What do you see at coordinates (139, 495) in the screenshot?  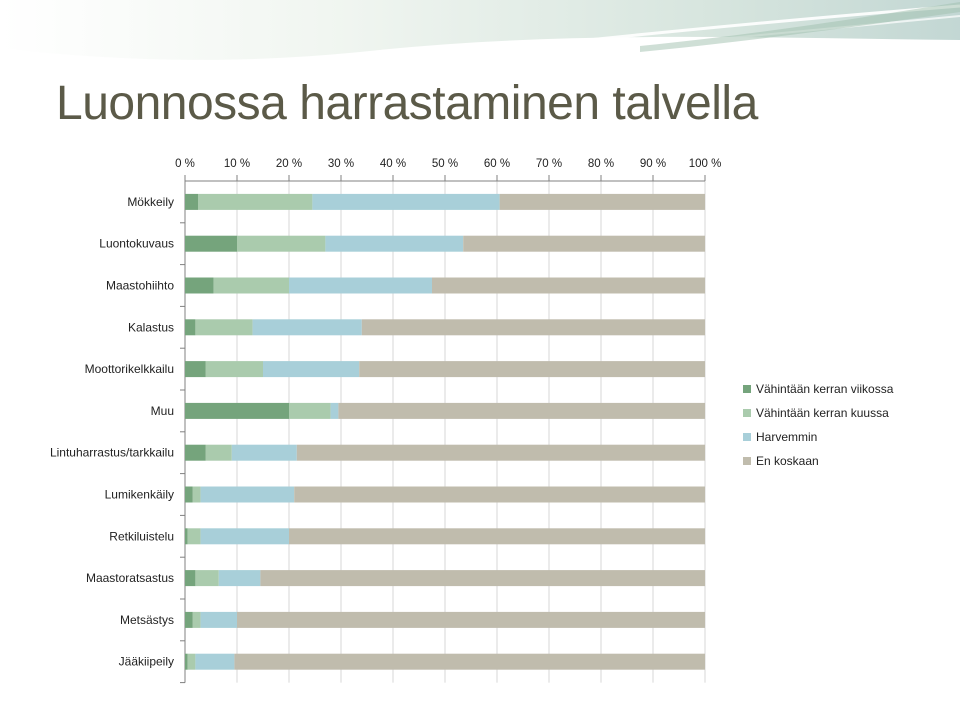 I see `category-label: Lumikenkäily` at bounding box center [139, 495].